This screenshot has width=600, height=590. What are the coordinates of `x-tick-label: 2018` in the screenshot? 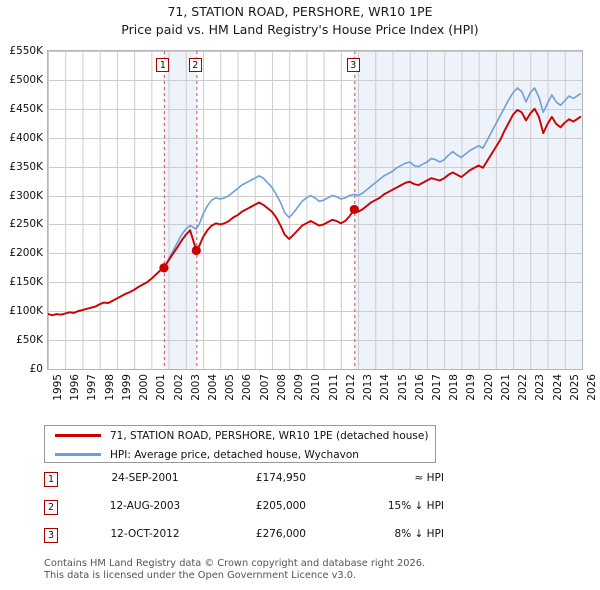 It's located at (454, 387).